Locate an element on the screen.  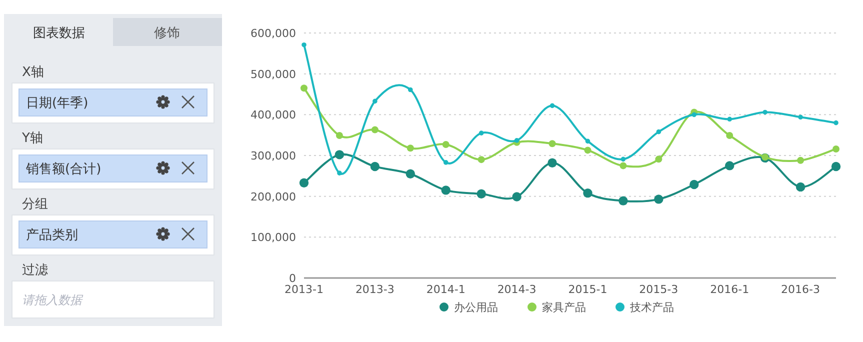
x-tick-label: 2015-3 is located at coordinates (658, 289).